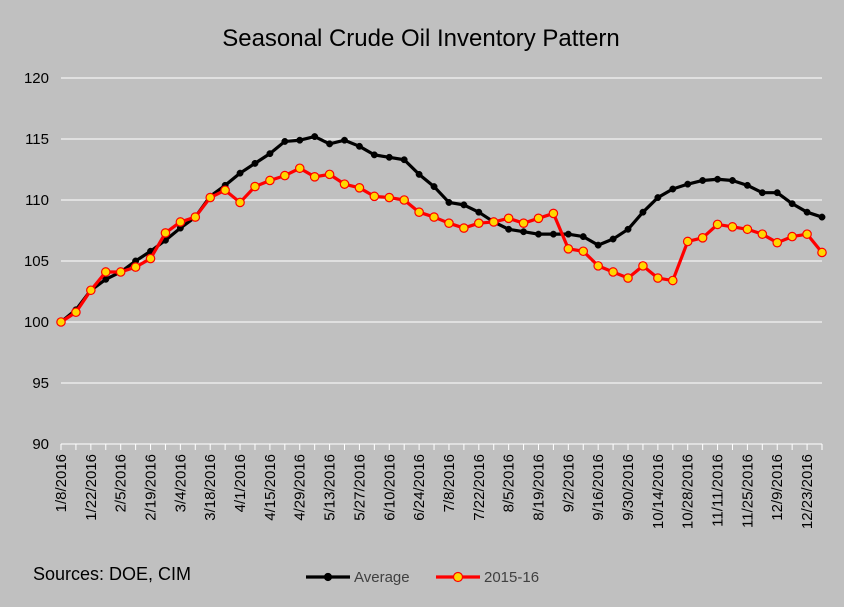  What do you see at coordinates (91, 487) in the screenshot?
I see `x-tick-label: 1/22/2016` at bounding box center [91, 487].